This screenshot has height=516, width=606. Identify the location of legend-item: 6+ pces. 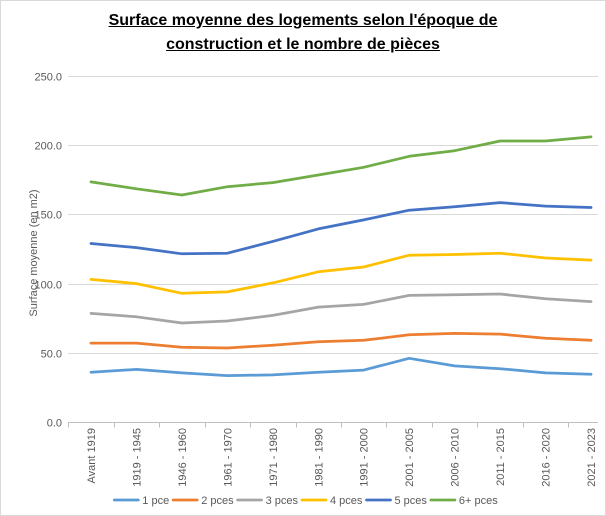
(463, 501).